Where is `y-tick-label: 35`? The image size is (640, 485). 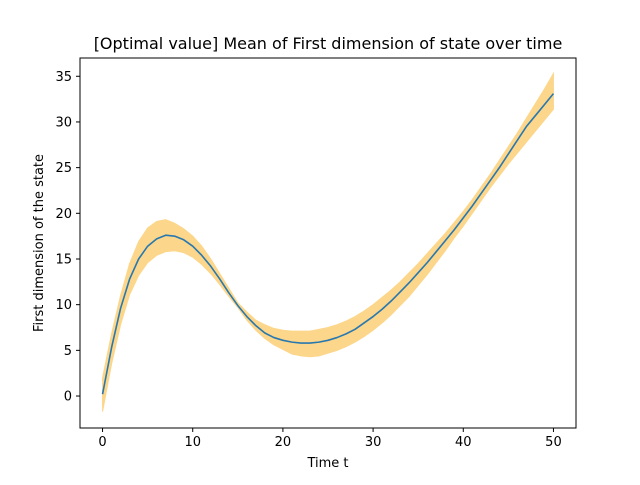
y-tick-label: 35 is located at coordinates (63, 77).